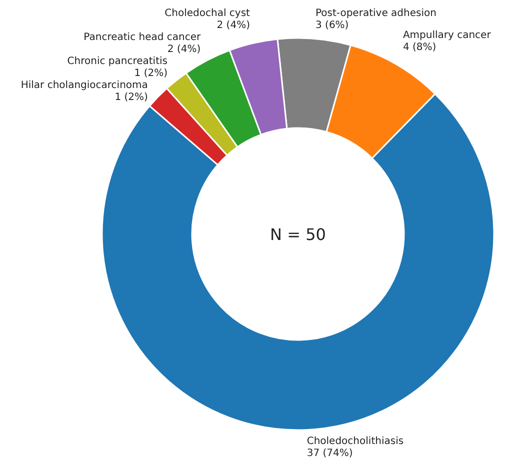  What do you see at coordinates (419, 48) in the screenshot?
I see `data-label: 4 (8%)` at bounding box center [419, 48].